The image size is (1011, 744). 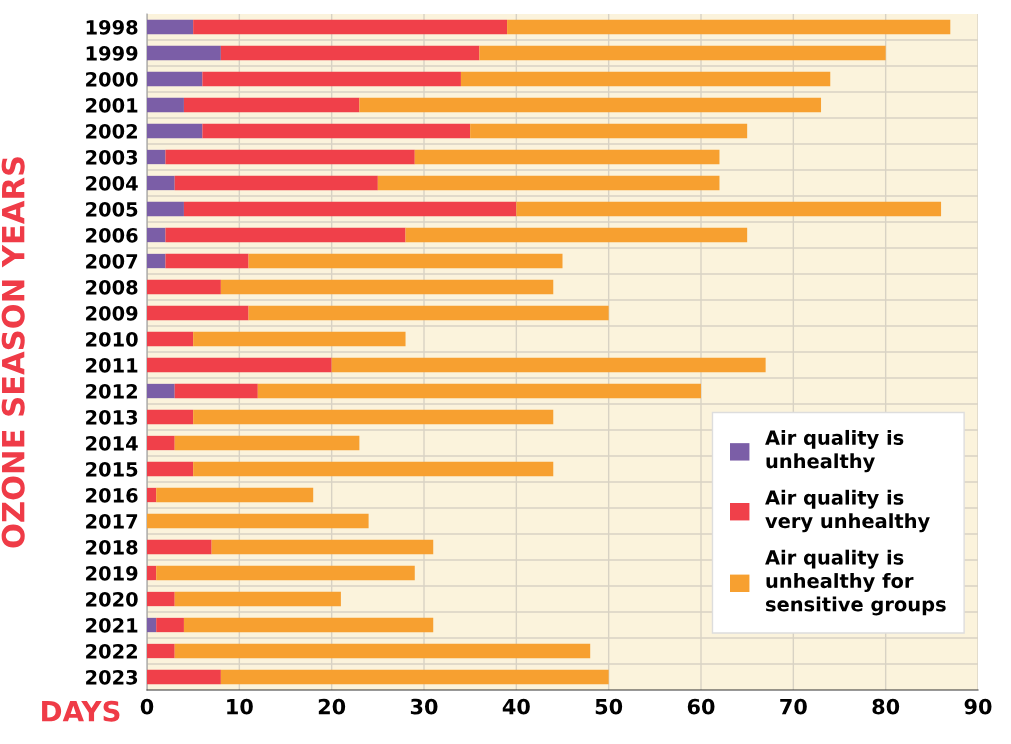 What do you see at coordinates (112, 573) in the screenshot?
I see `y-tick-label: 2019` at bounding box center [112, 573].